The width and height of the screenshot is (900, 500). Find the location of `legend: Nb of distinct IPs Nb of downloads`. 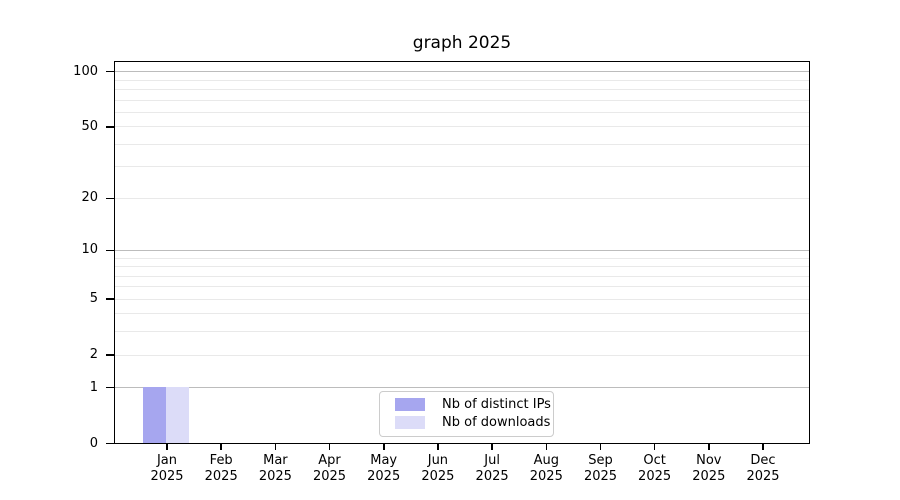

legend: Nb of distinct IPs Nb of downloads is located at coordinates (466, 414).